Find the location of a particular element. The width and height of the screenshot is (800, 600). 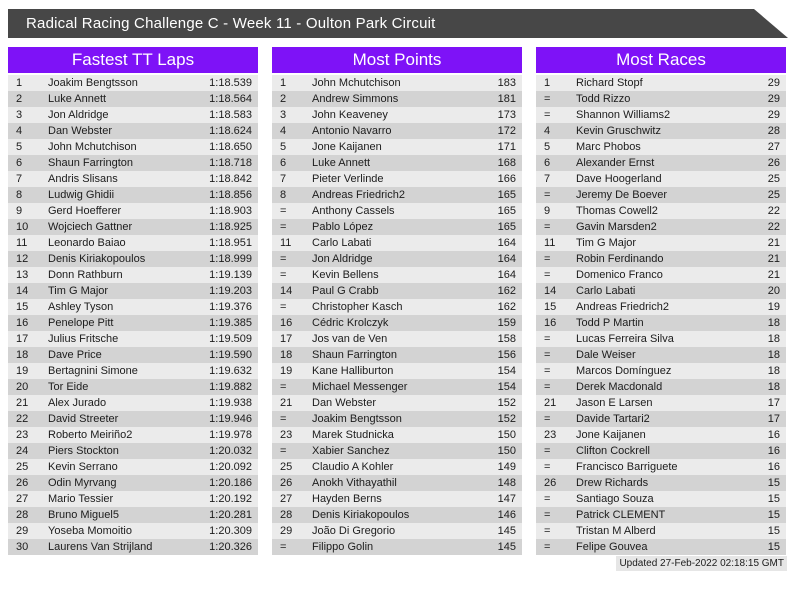

driver-name-cell: Claudio A Kohler is located at coordinates (353, 467).